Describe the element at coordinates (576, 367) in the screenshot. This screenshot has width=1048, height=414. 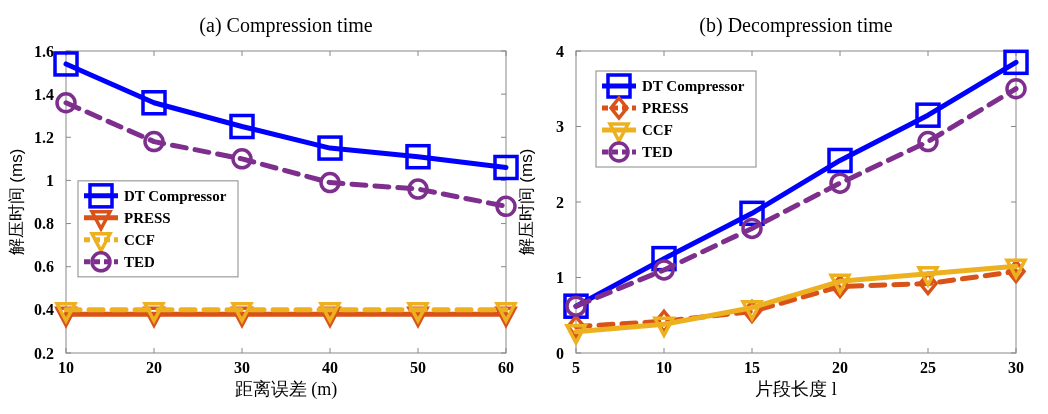
I see `x-tick-label: 5` at that location.